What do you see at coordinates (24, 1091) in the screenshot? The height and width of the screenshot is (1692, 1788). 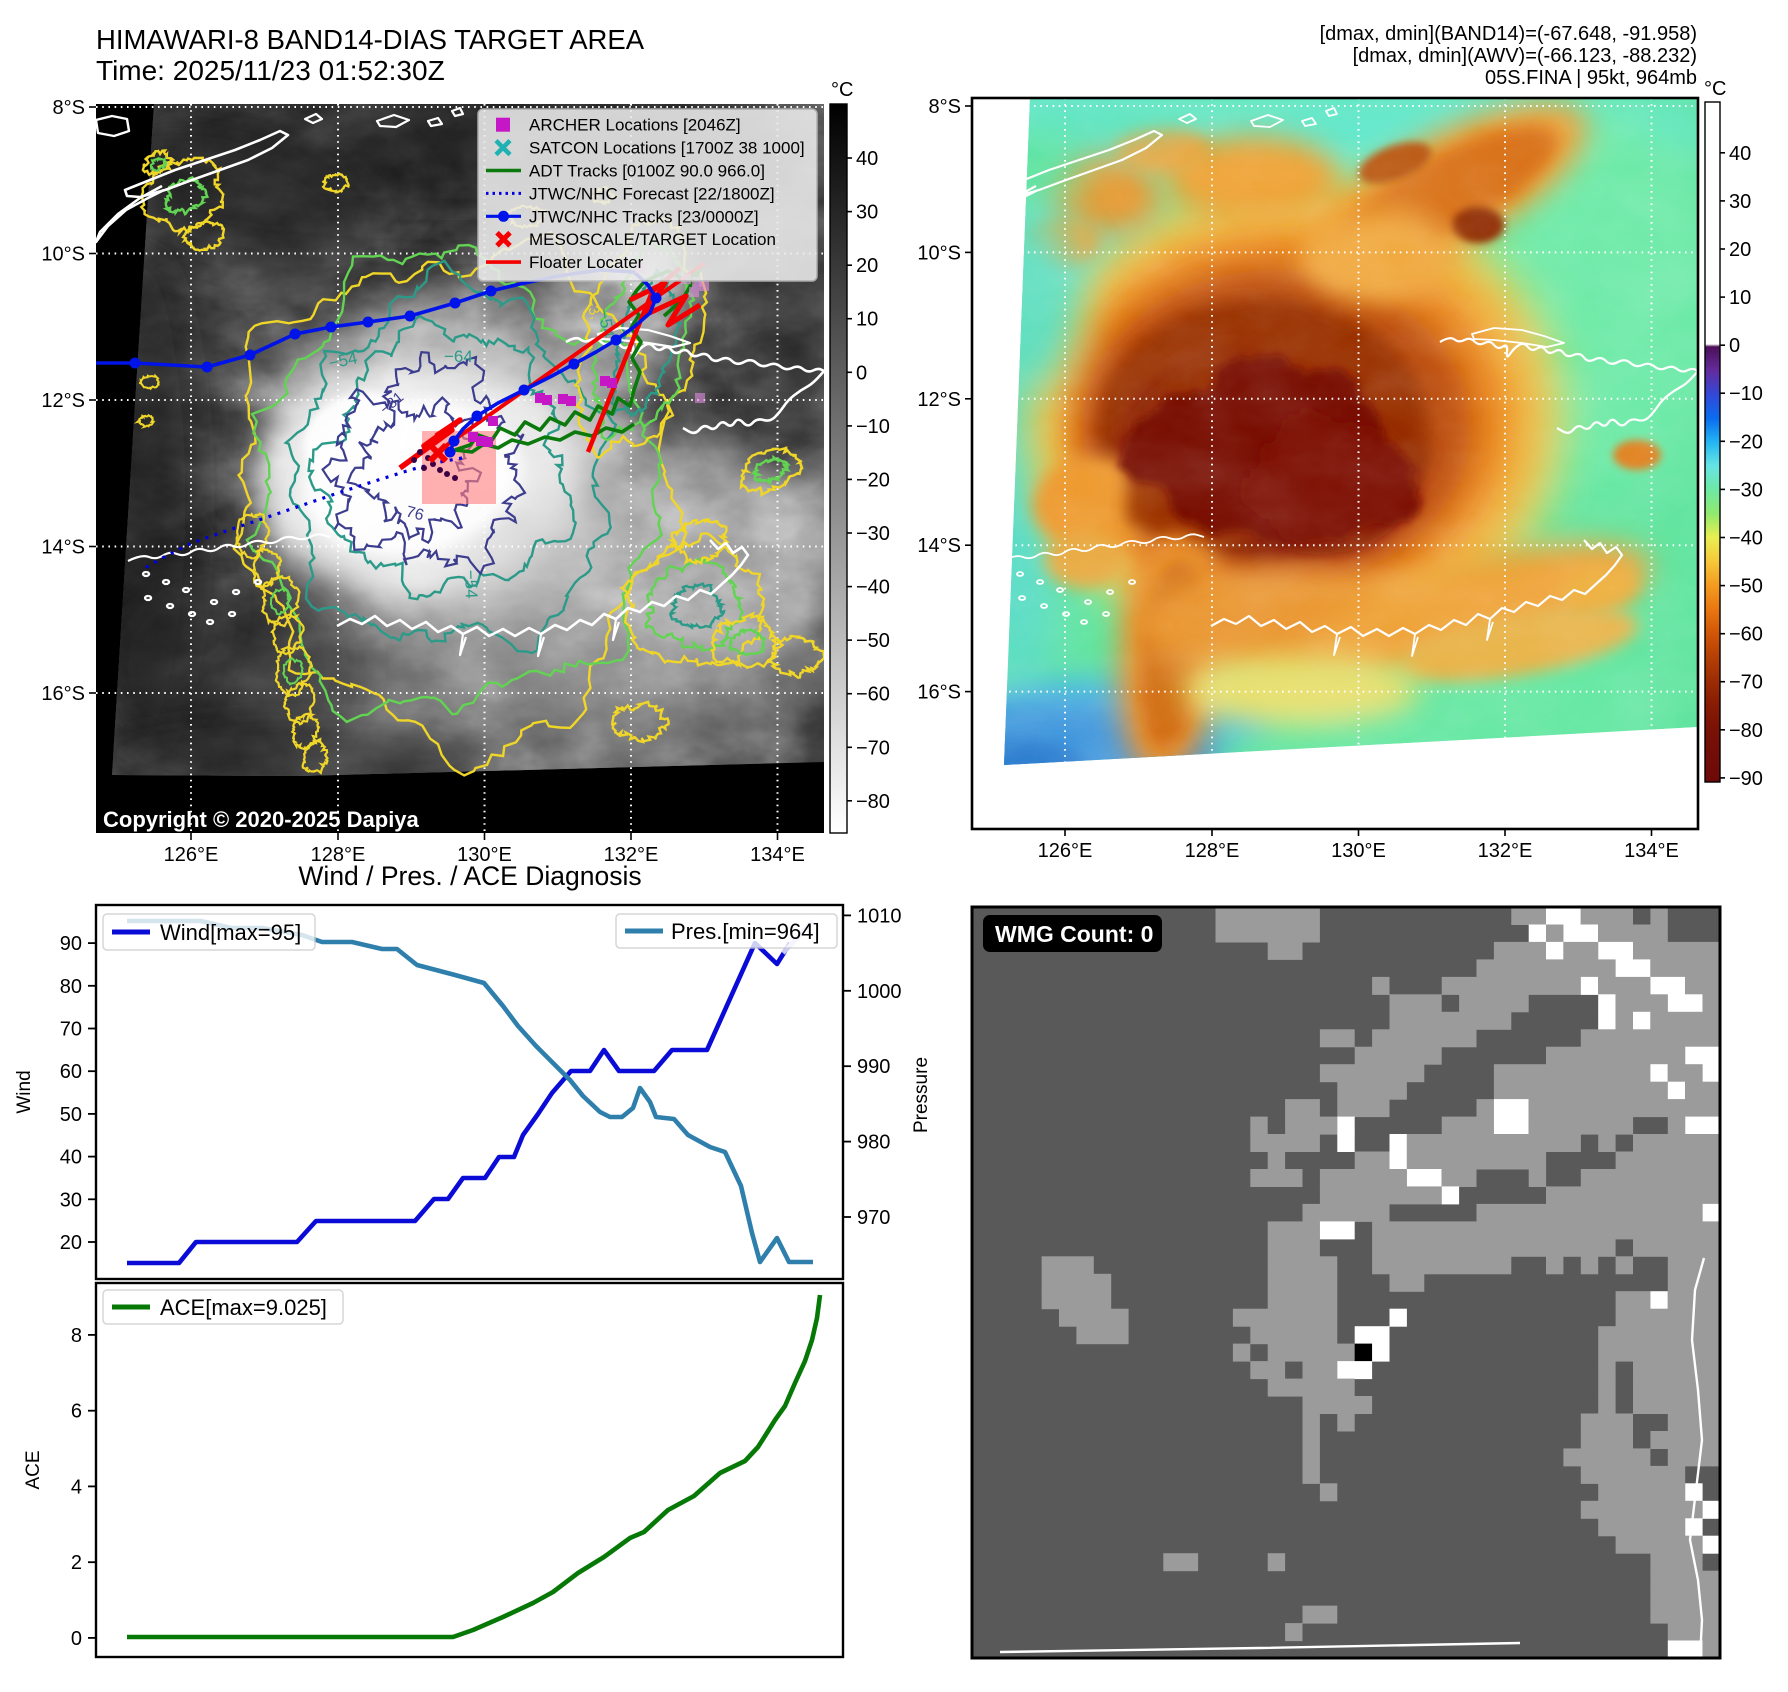 I see `svg-text: Wind` at bounding box center [24, 1091].